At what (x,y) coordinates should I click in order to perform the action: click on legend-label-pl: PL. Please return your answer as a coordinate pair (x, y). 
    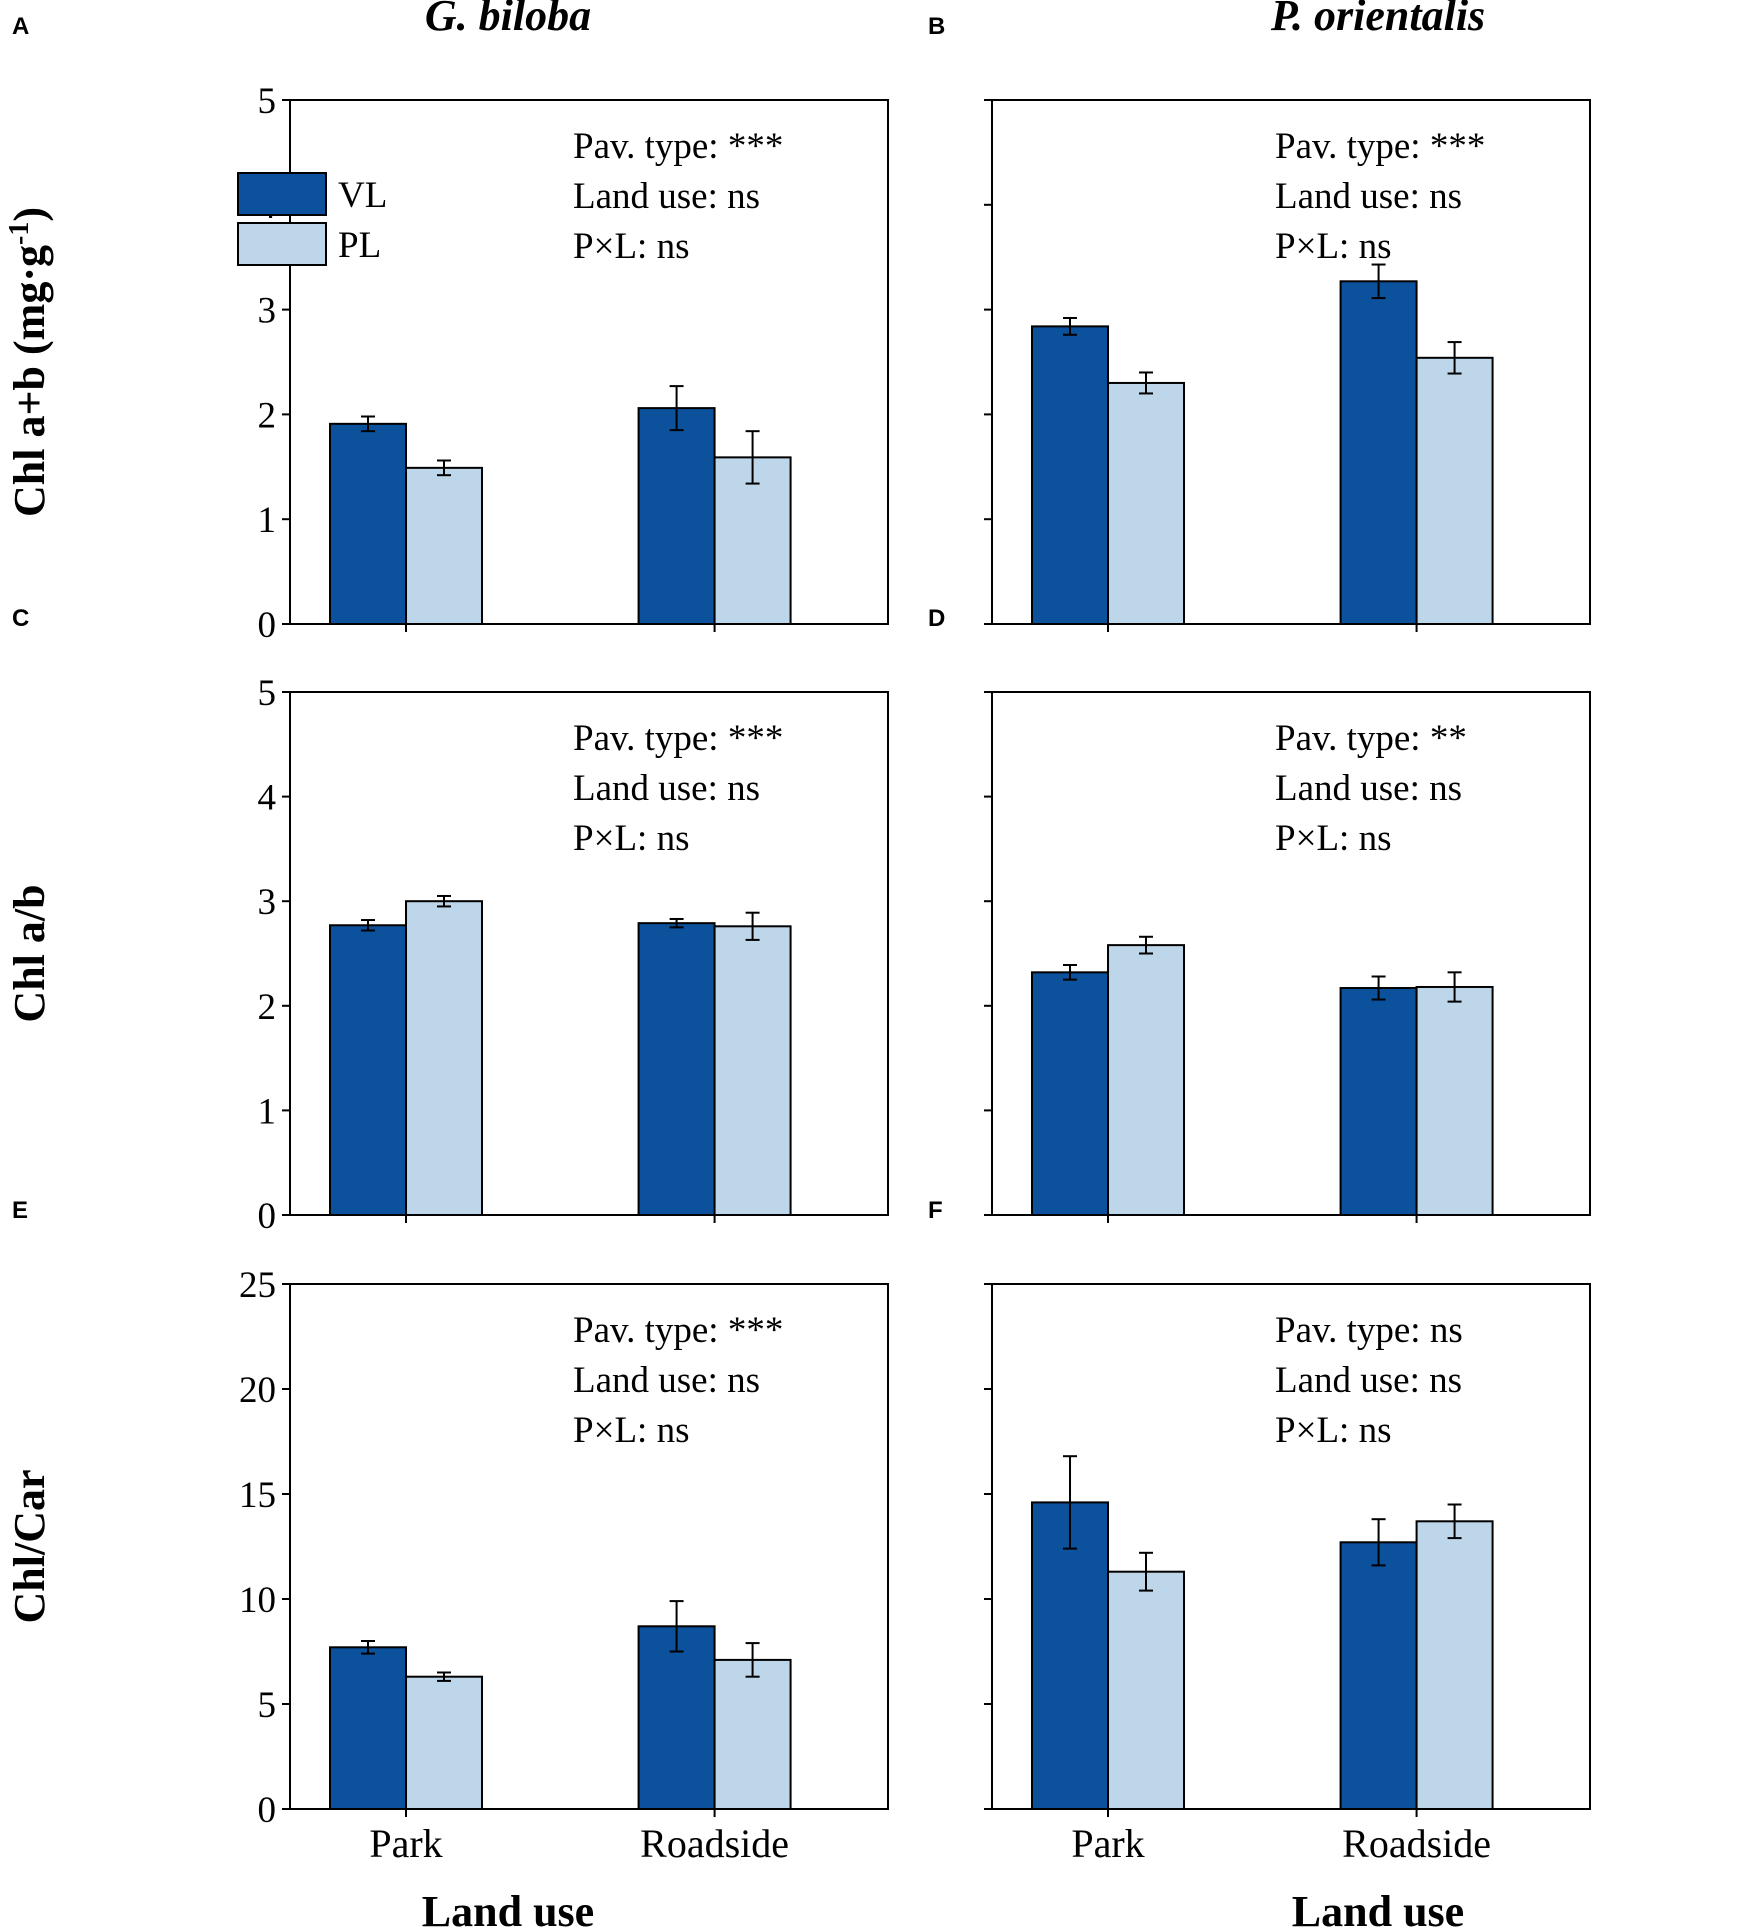
    Looking at the image, I should click on (359, 245).